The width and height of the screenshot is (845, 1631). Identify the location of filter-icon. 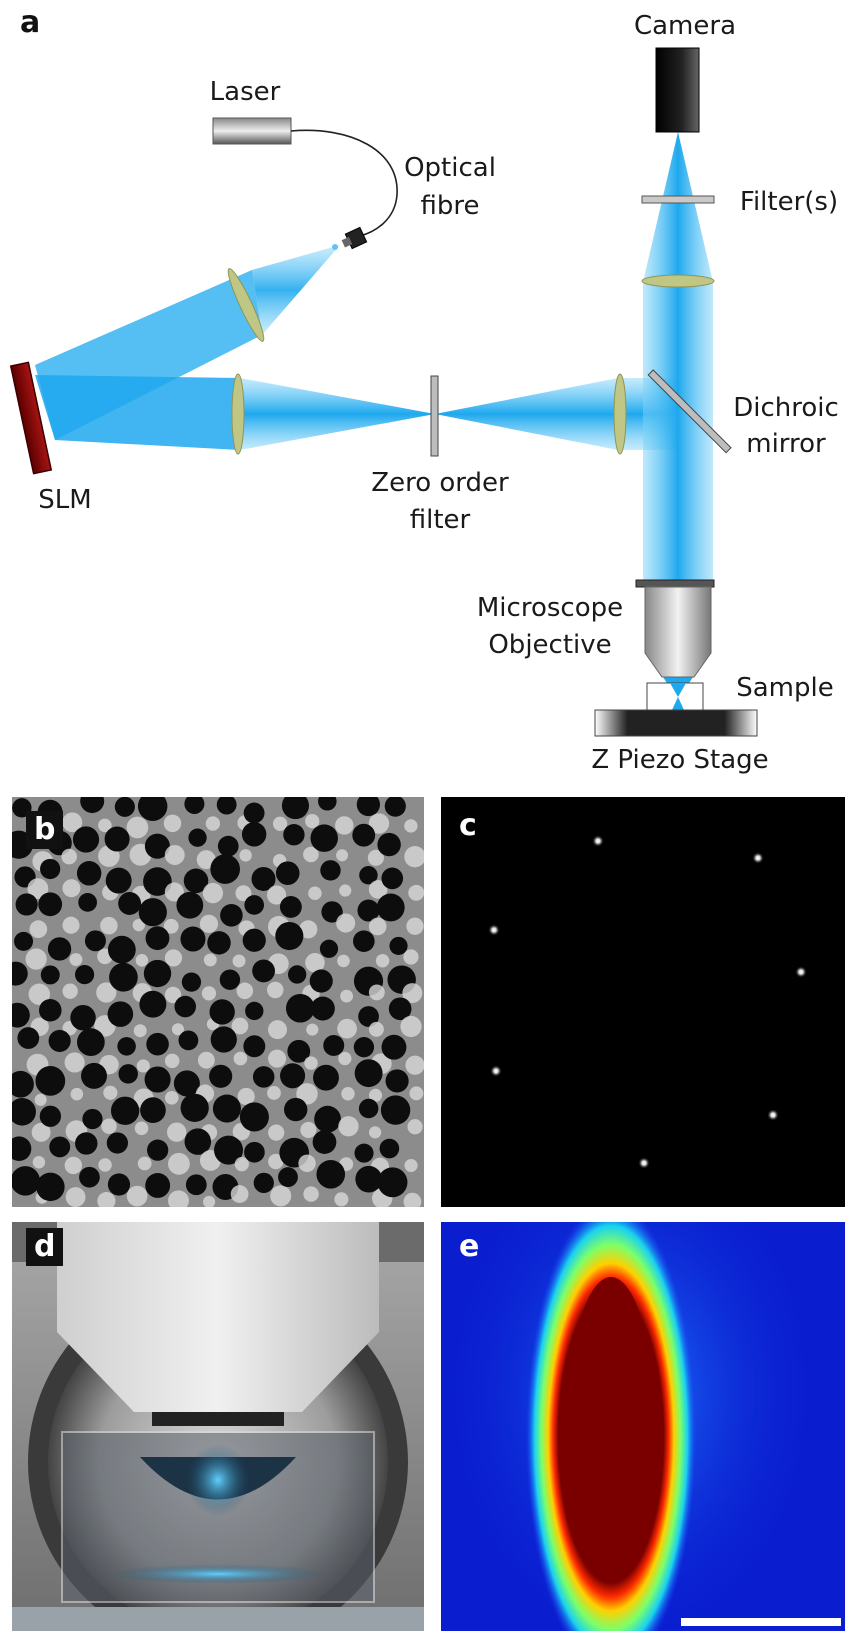
(678, 199).